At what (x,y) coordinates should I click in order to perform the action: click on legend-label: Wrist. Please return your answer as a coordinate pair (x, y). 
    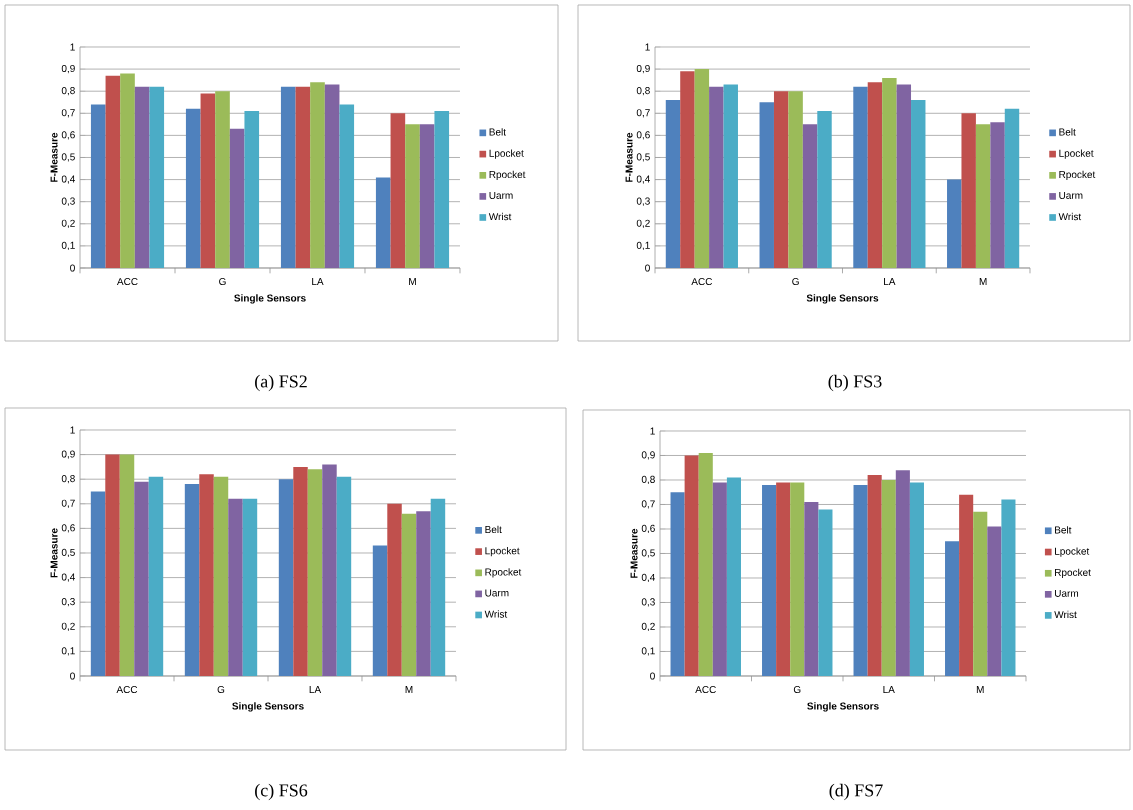
    Looking at the image, I should click on (1070, 216).